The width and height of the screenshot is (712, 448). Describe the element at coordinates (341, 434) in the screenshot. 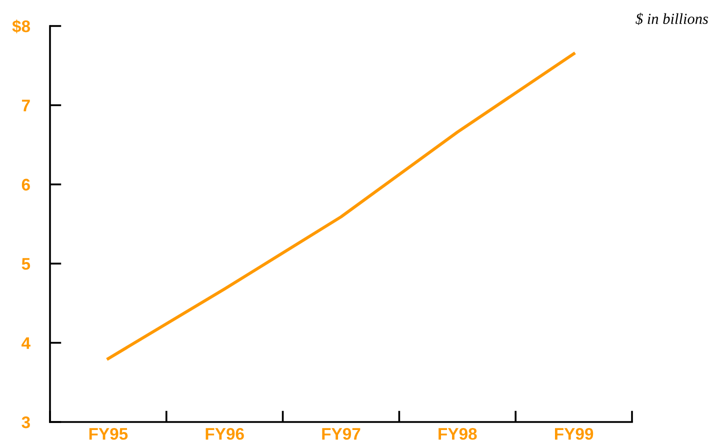

I see `x-tick-label: FY97` at that location.